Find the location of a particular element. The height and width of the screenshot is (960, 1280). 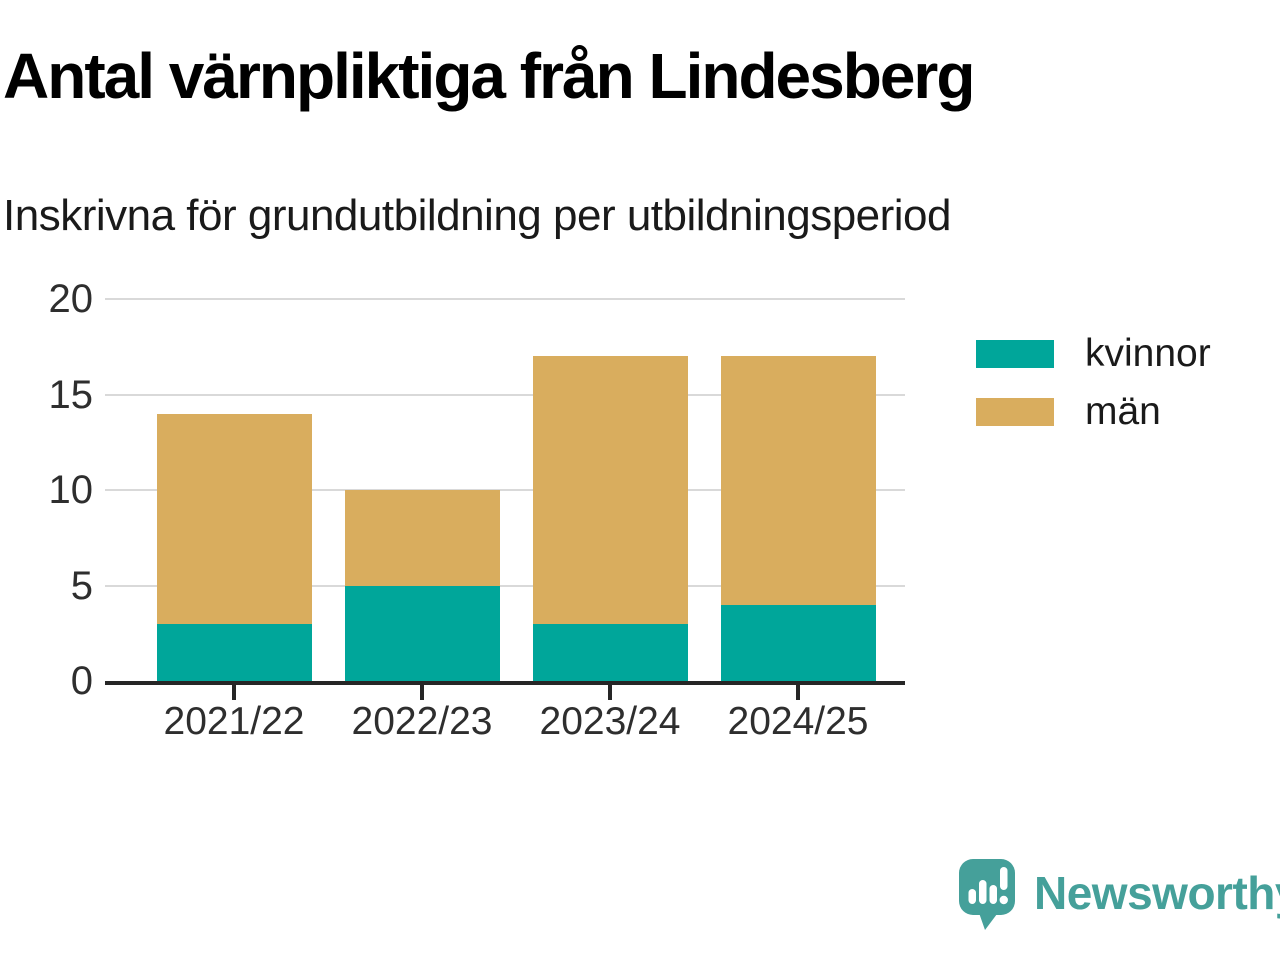

x-tick-2024/25 is located at coordinates (798, 691).